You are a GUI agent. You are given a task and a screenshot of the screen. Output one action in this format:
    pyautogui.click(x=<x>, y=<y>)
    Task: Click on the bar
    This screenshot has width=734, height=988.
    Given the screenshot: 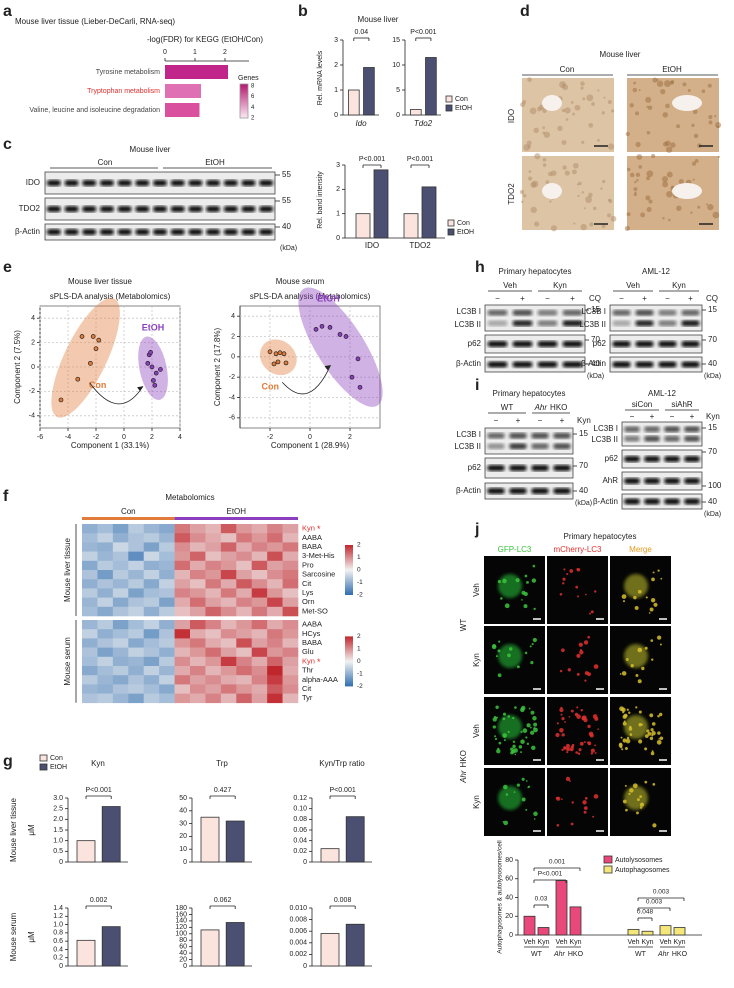 What is the action you would take?
    pyautogui.click(x=330, y=950)
    